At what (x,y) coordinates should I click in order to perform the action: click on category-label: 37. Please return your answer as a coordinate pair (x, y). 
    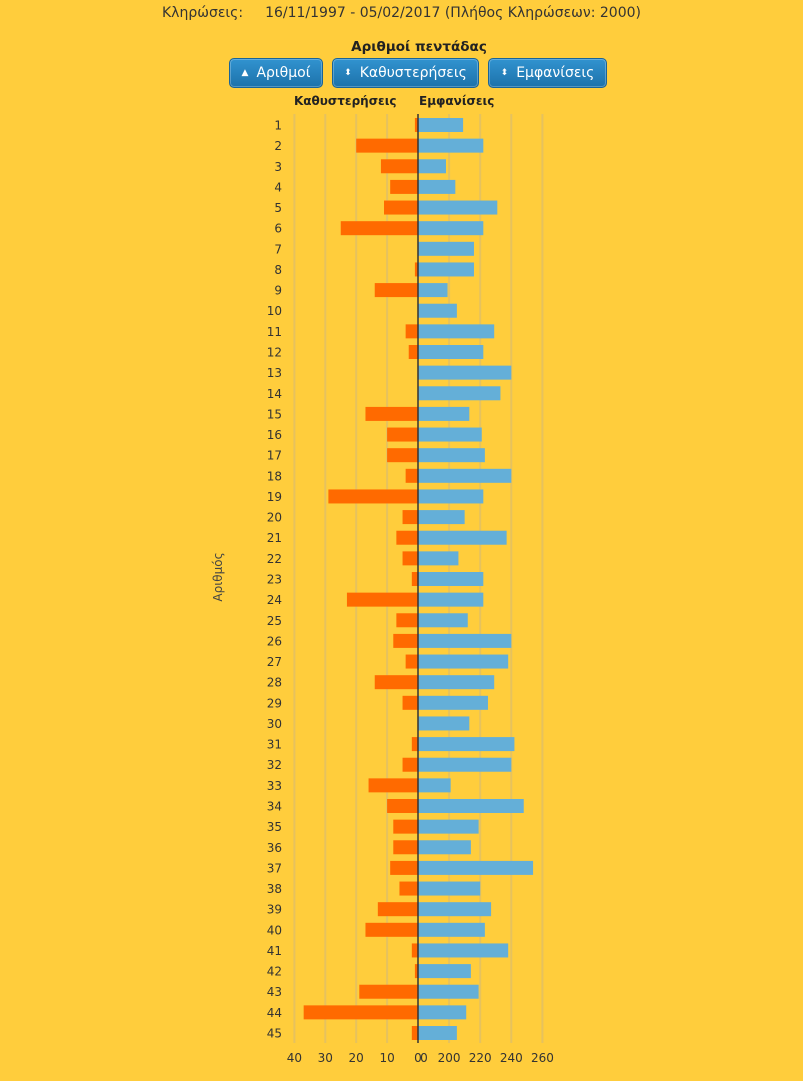
    Looking at the image, I should click on (274, 868).